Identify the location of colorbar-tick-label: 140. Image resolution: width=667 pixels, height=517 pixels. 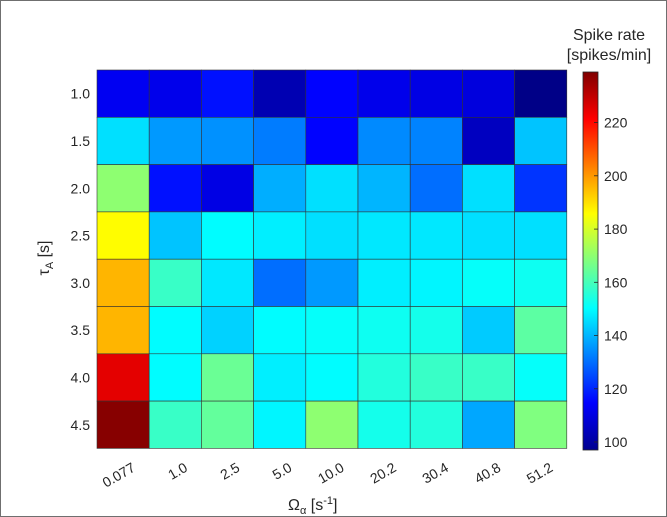
(616, 336).